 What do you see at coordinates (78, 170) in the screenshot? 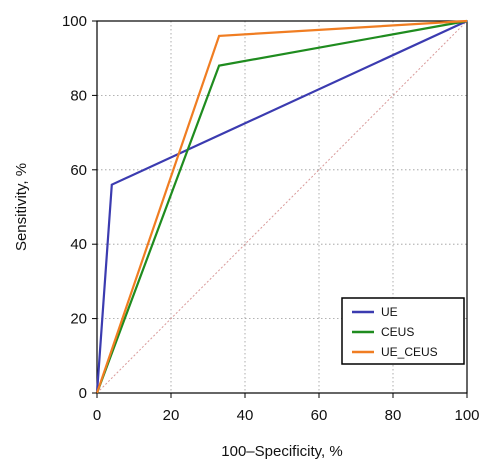
I see `y-tick-label: 60` at bounding box center [78, 170].